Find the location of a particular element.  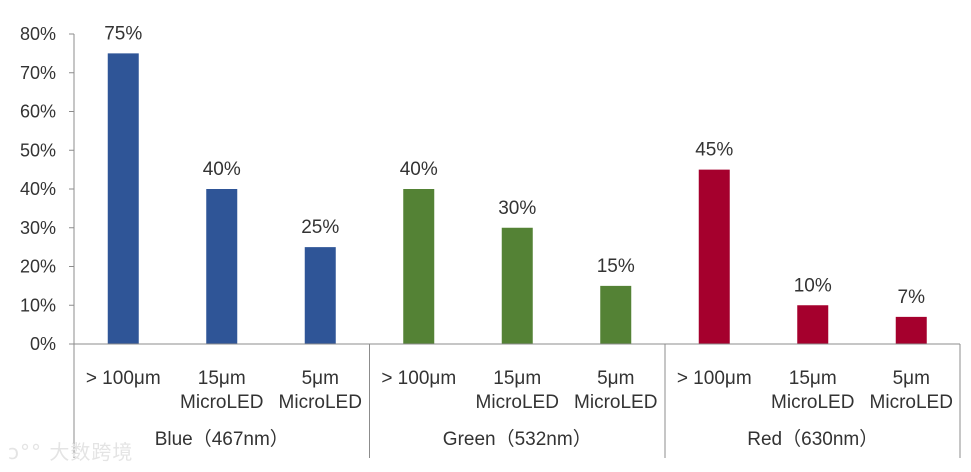

x-group-label: Green（532nm） is located at coordinates (517, 439).